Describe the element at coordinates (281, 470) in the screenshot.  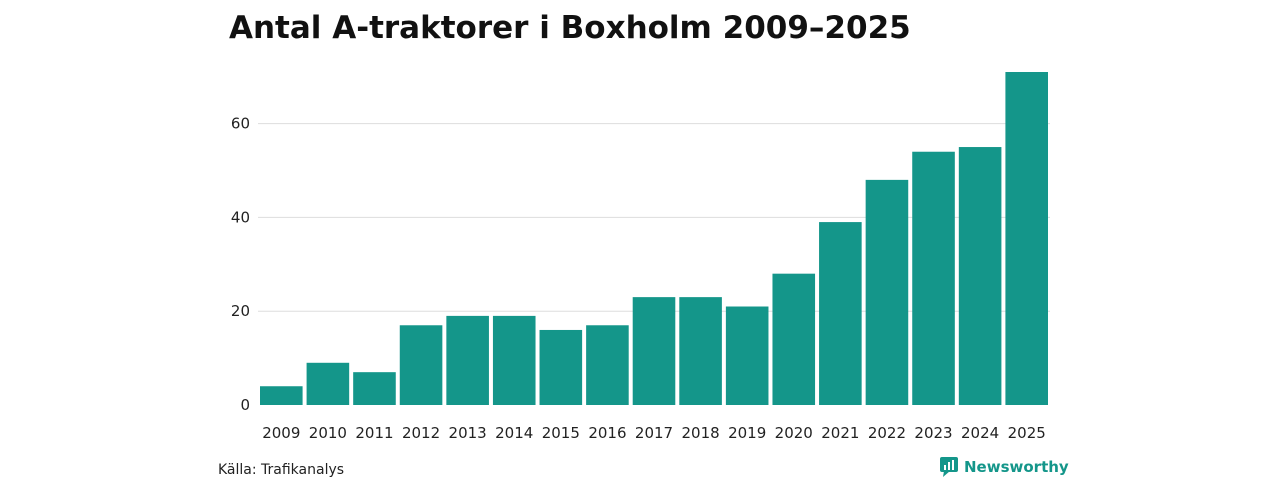
I see `source-label: Källa: Trafikanalys` at that location.